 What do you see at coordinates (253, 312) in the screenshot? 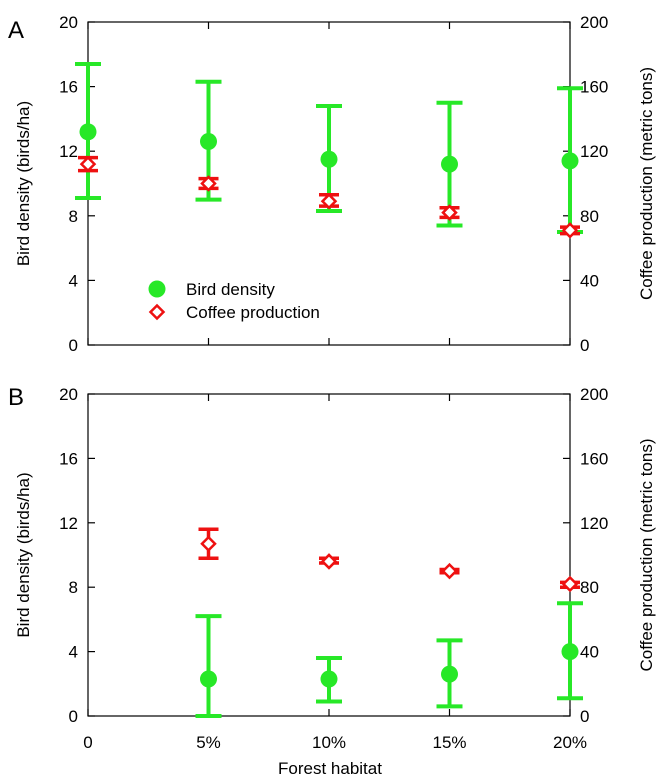
I see `legend-coffee-production-label: Coffee production` at bounding box center [253, 312].